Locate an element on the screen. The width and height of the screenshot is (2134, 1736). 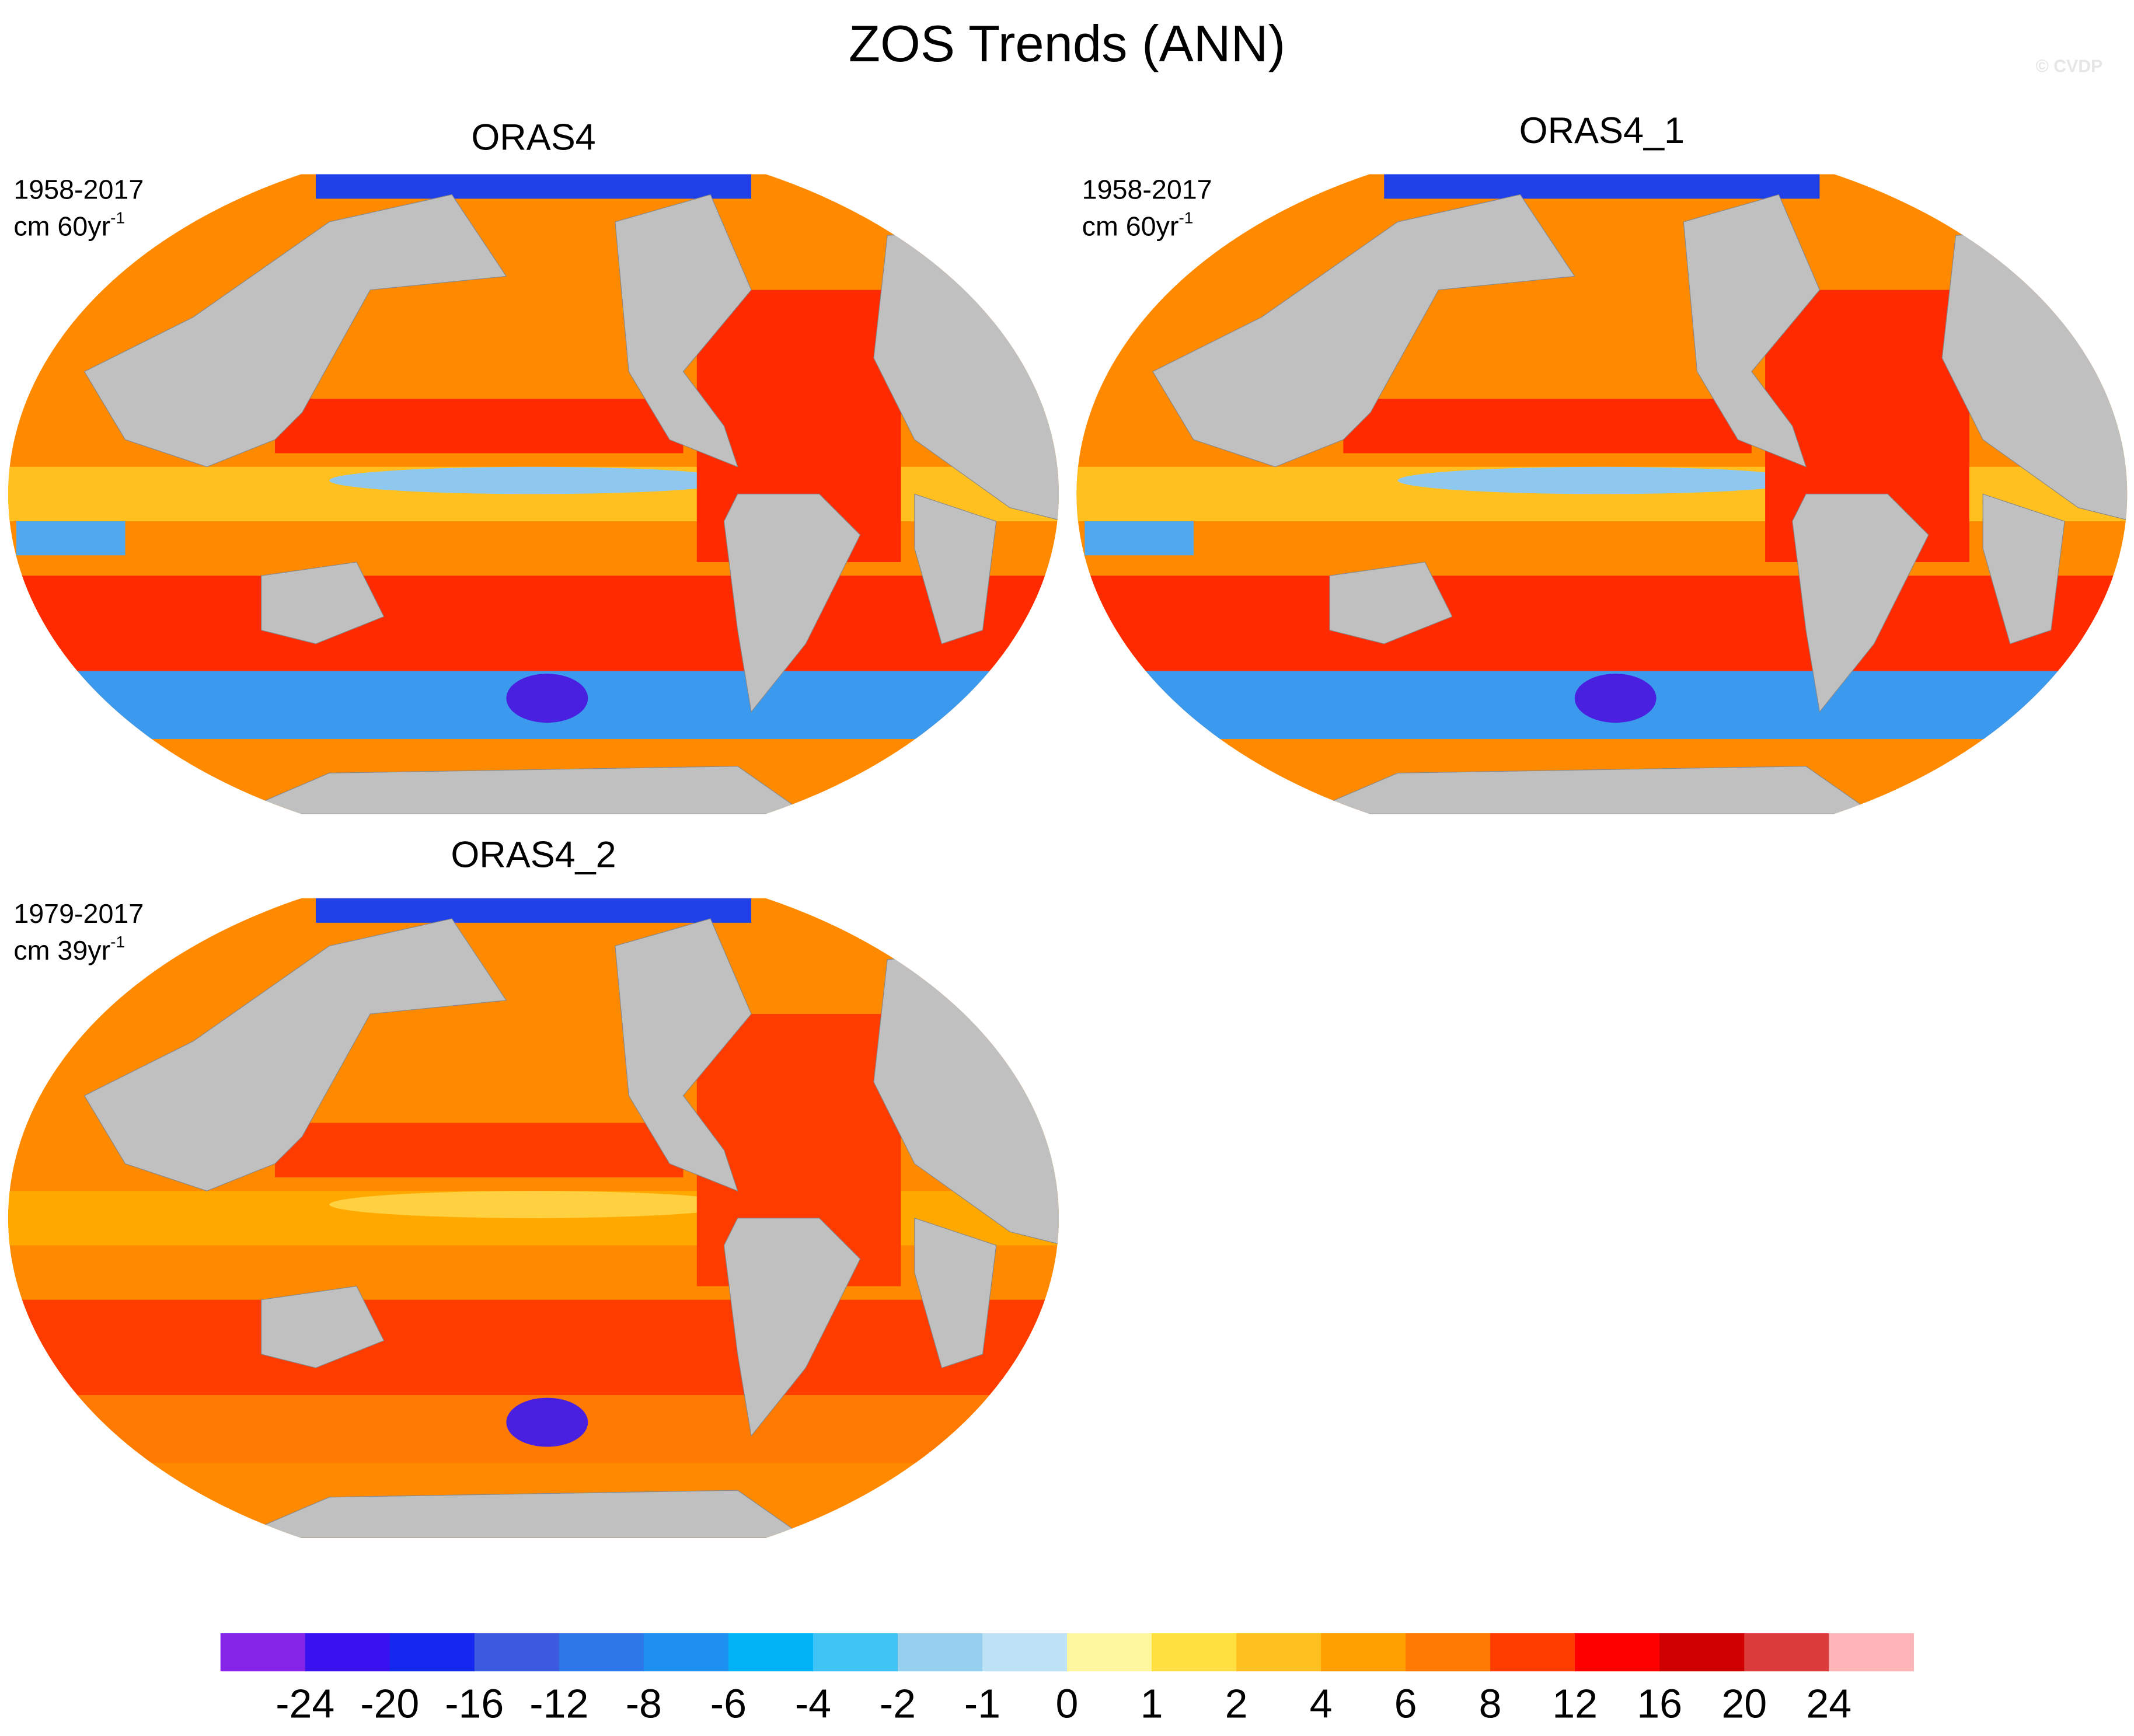
period-label: 1979-2017 is located at coordinates (78, 913).